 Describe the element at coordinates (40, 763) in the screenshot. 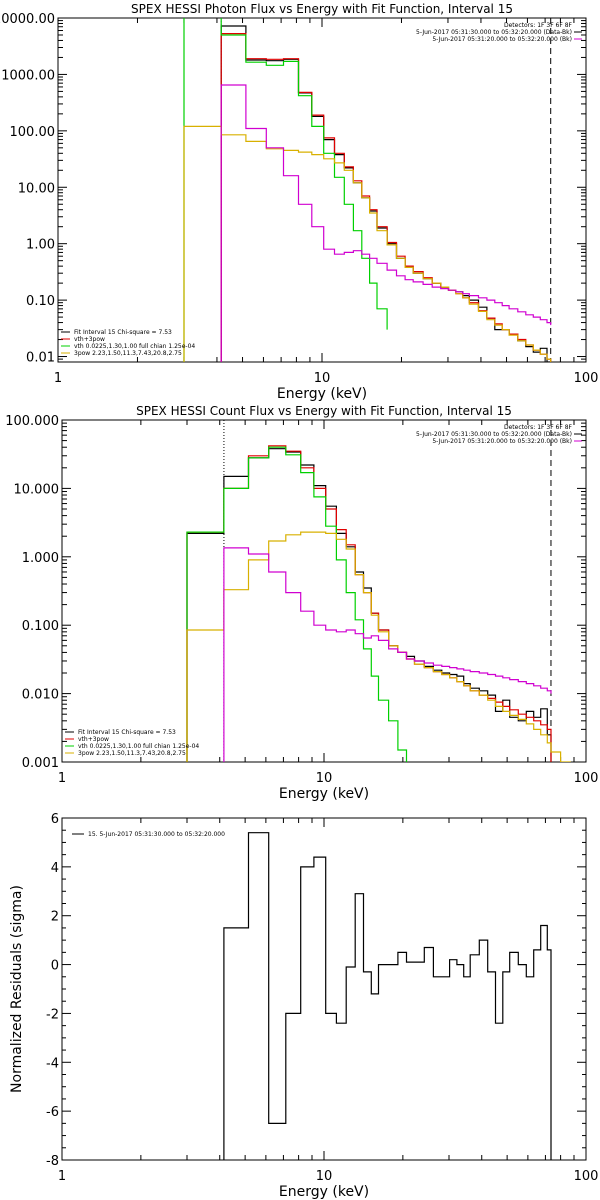

I see `y-tick-label: 0.001` at that location.